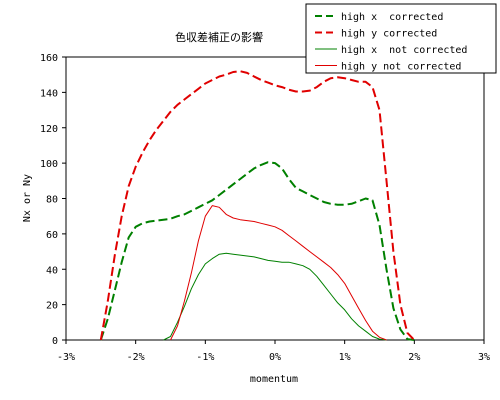  Describe the element at coordinates (27, 198) in the screenshot. I see `y-axis-label: Nx or Ny` at that location.